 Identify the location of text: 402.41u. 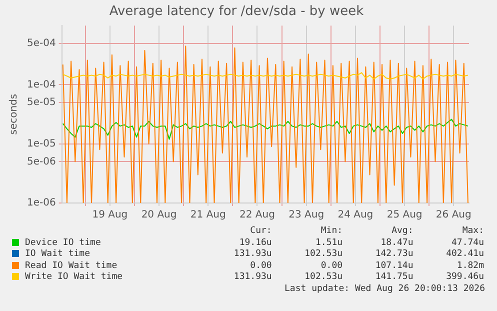
(465, 254).